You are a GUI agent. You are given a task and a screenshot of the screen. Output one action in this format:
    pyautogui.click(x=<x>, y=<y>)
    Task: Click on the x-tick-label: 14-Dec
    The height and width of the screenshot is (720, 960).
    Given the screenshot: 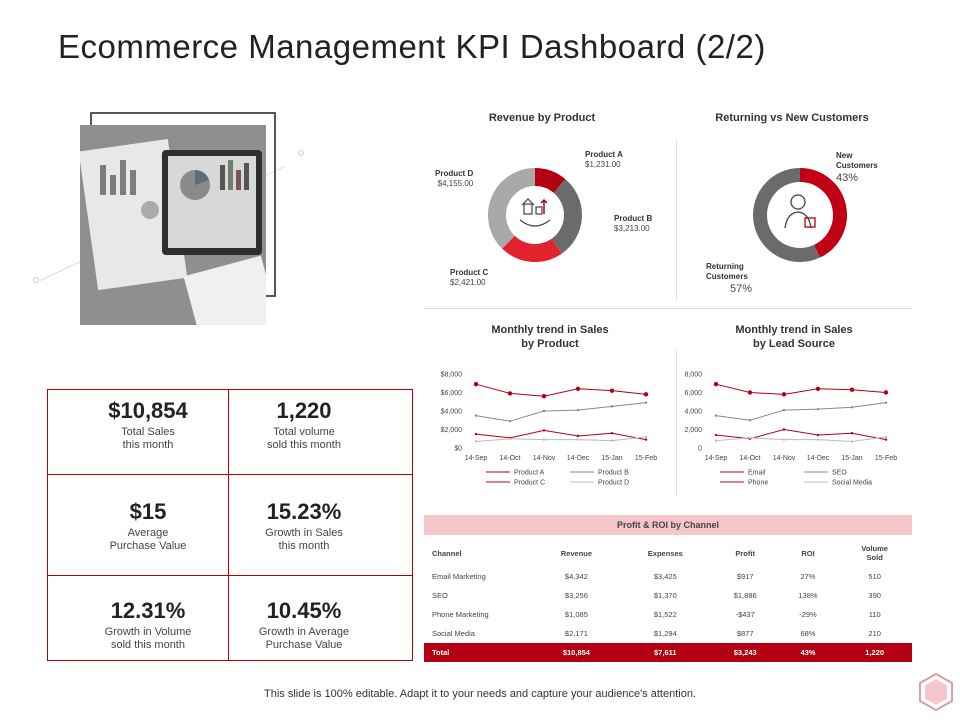 What is the action you would take?
    pyautogui.click(x=578, y=458)
    